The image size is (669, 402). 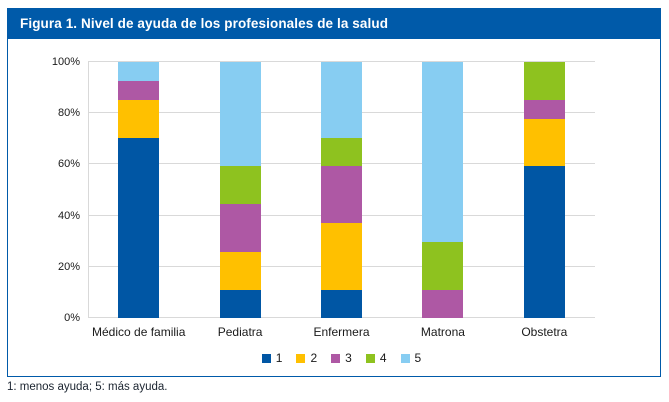 I want to click on legend-item: 2, so click(x=306, y=358).